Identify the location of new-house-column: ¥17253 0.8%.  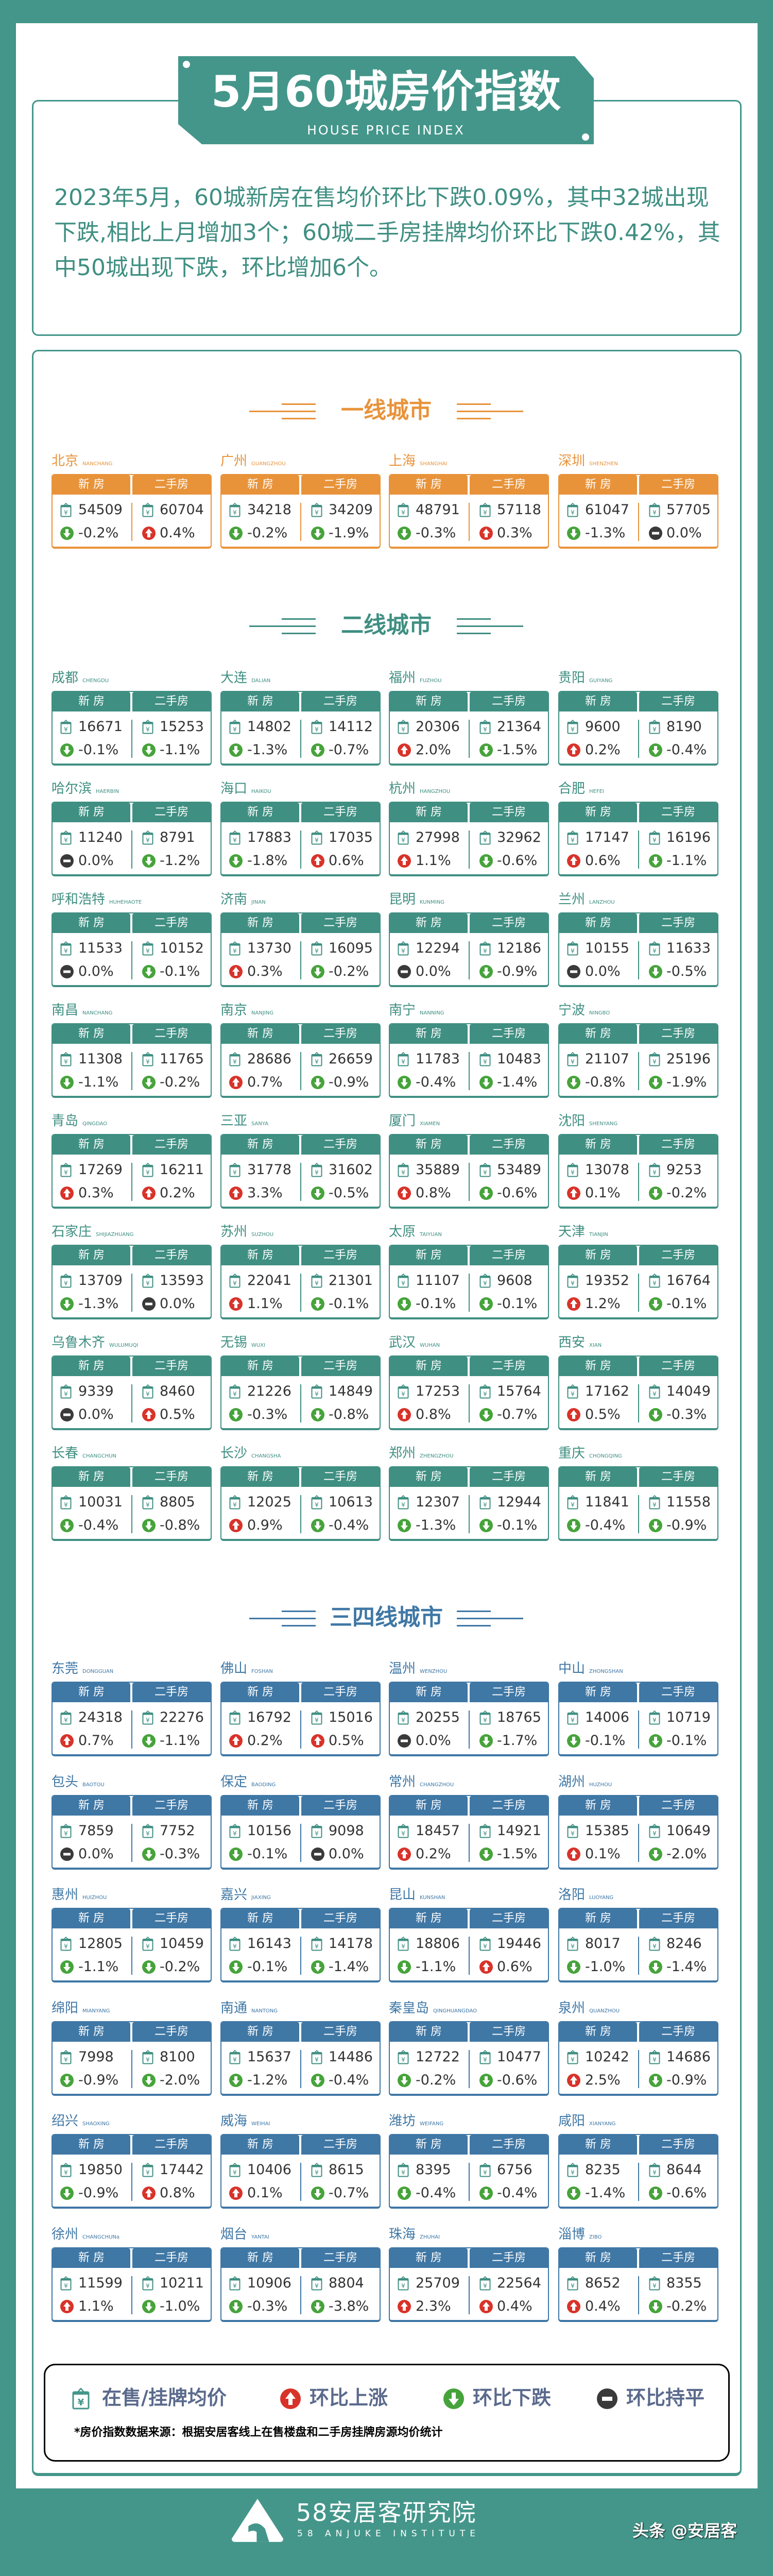
(429, 1402).